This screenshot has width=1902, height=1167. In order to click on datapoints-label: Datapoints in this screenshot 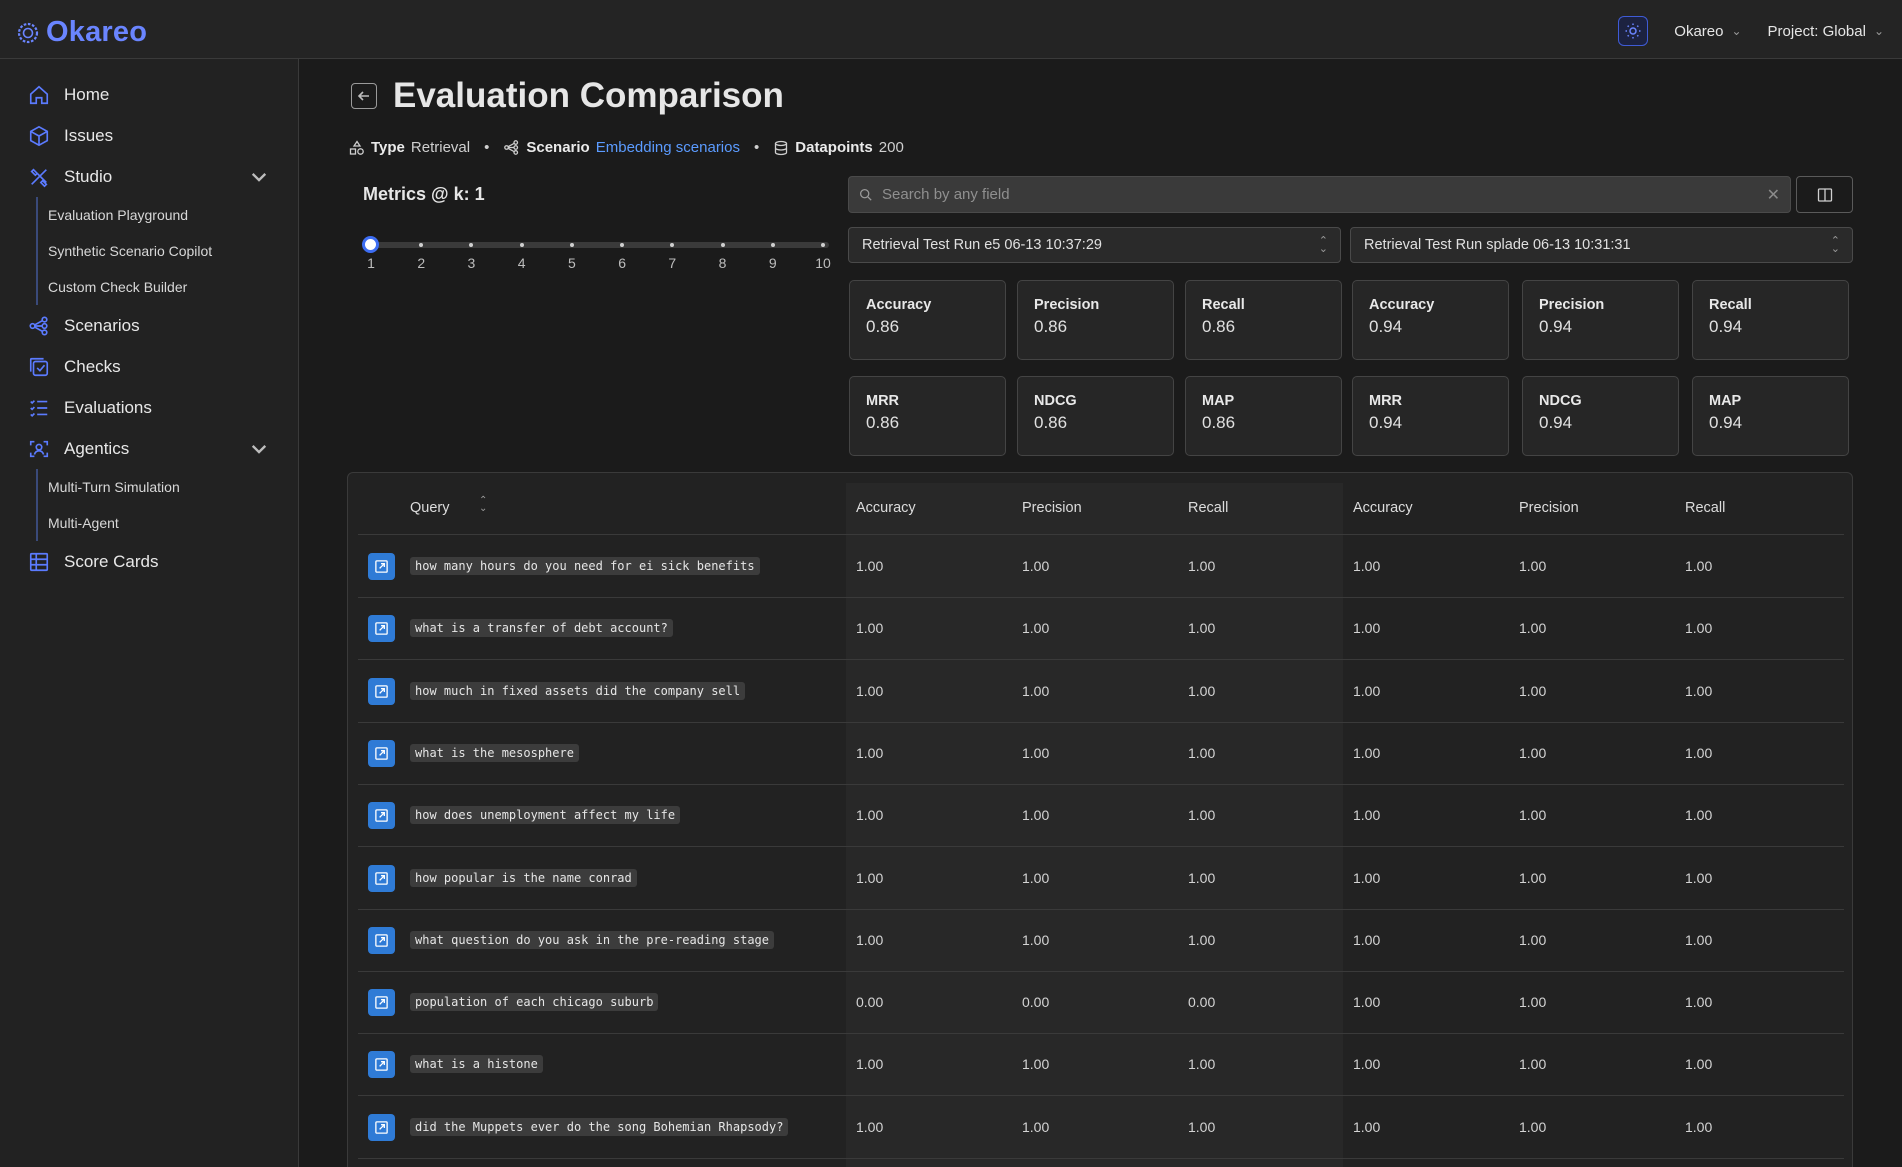, I will do `click(834, 147)`.